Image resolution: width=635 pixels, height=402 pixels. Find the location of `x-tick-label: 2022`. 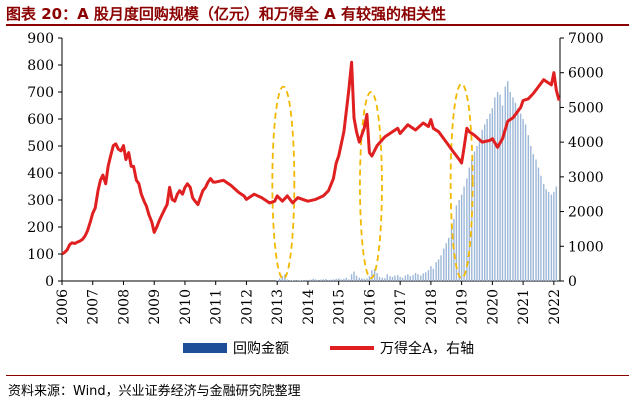

x-tick-label: 2022 is located at coordinates (555, 307).